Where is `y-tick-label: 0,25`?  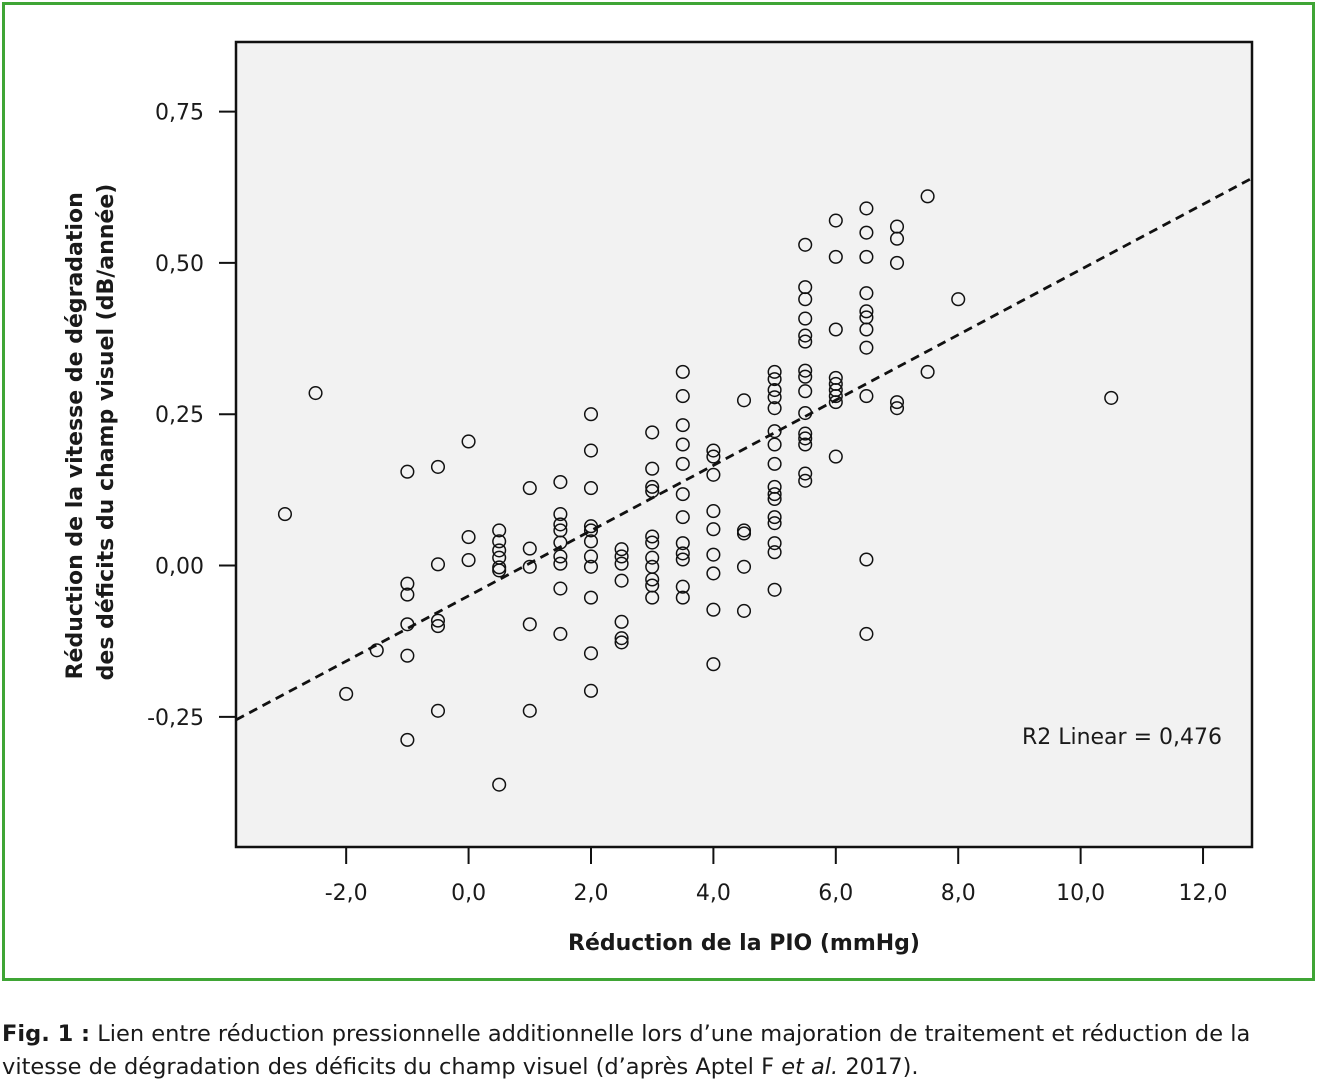 y-tick-label: 0,25 is located at coordinates (179, 415).